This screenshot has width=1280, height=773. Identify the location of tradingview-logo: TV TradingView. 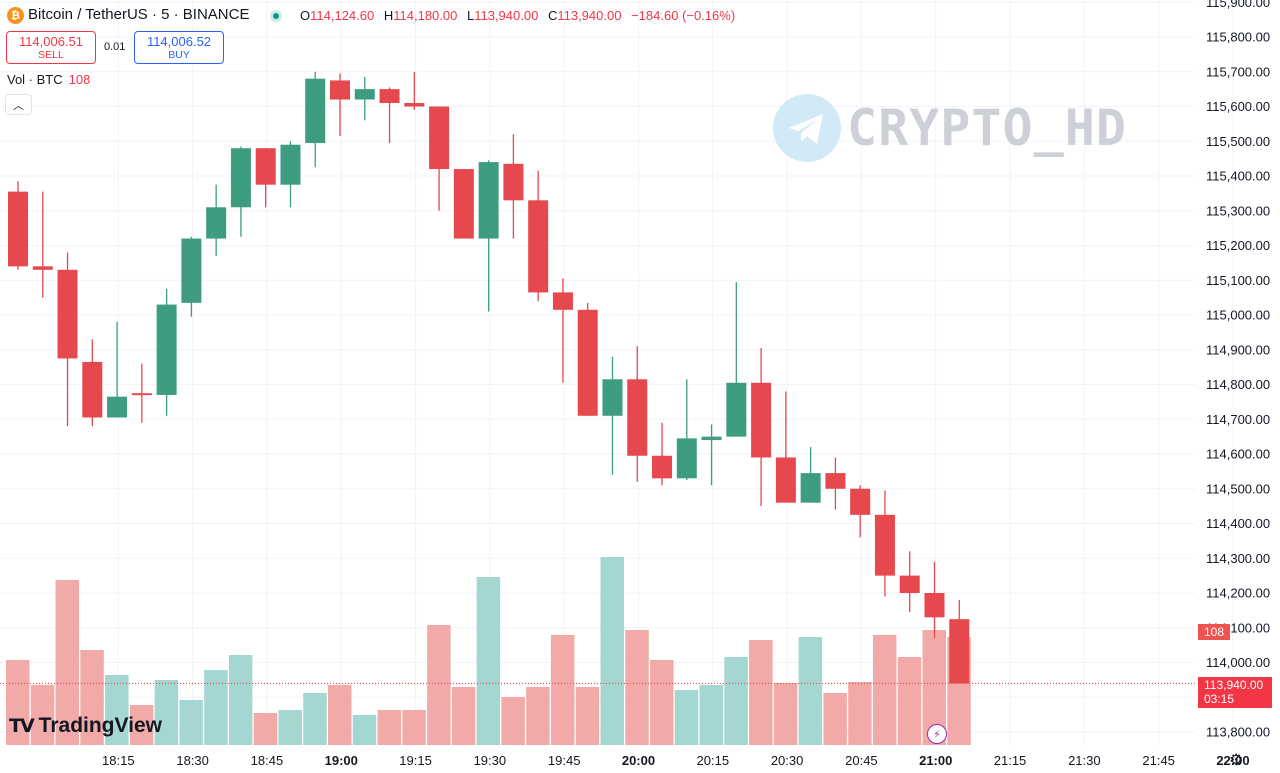
(85, 726).